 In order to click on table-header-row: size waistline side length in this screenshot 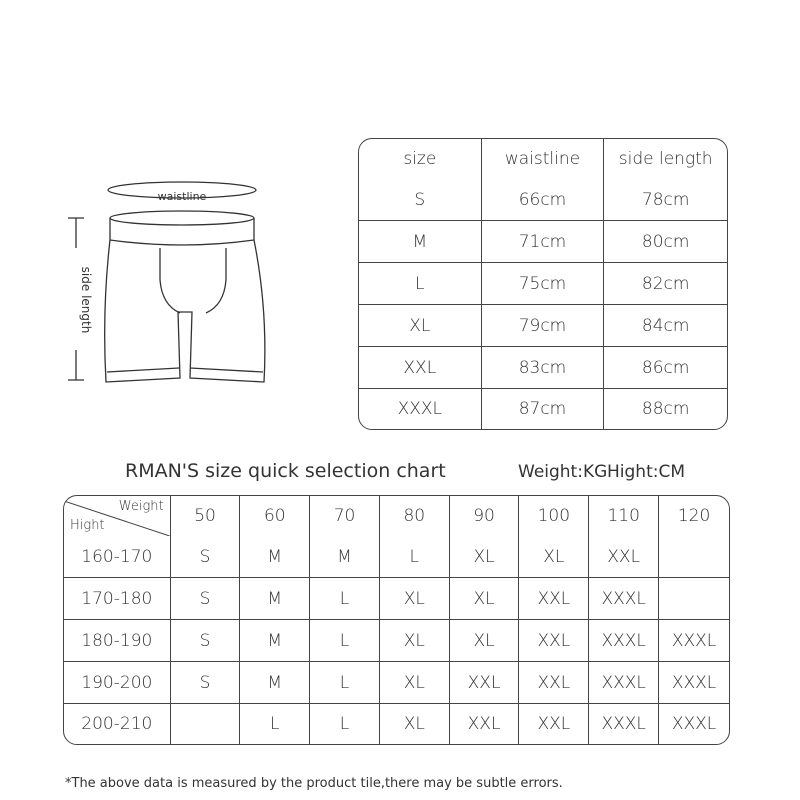, I will do `click(543, 159)`.